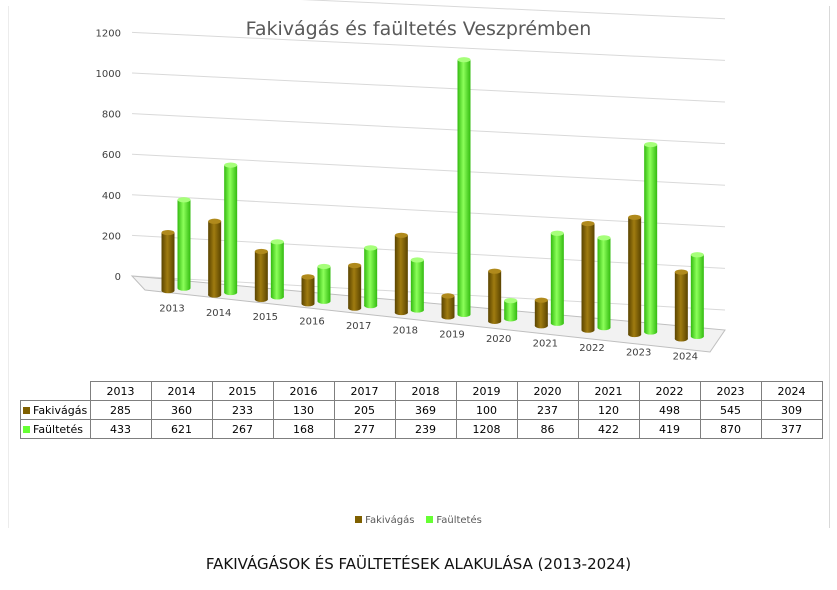 The width and height of the screenshot is (837, 590). What do you see at coordinates (418, 520) in the screenshot?
I see `legend: Fakivágás Faültetés` at bounding box center [418, 520].